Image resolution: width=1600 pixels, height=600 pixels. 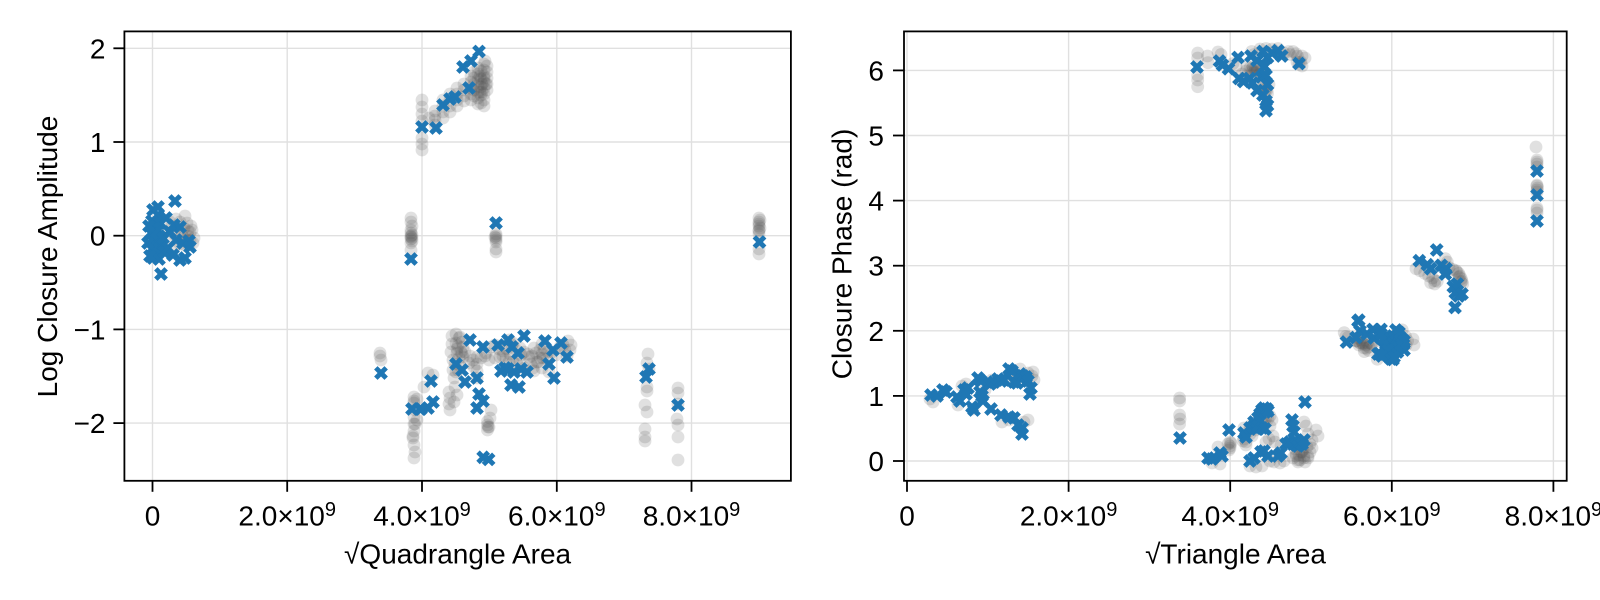 I want to click on svg-text: √Quadrangle Area, so click(x=458, y=554).